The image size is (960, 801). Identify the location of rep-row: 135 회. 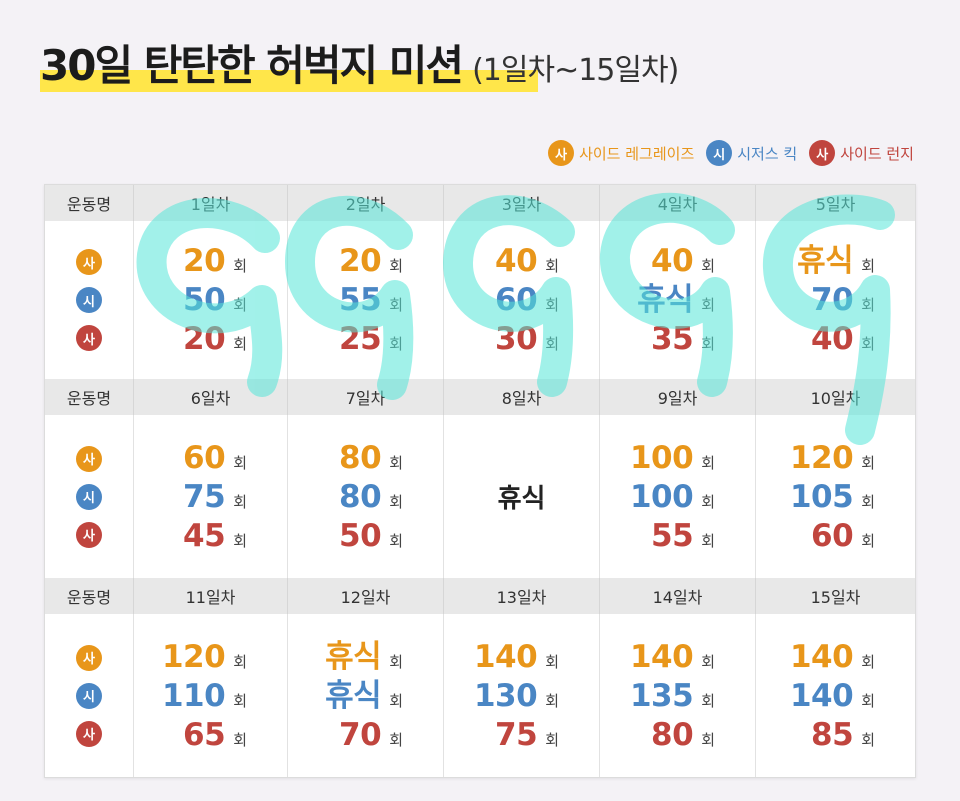
(672, 696).